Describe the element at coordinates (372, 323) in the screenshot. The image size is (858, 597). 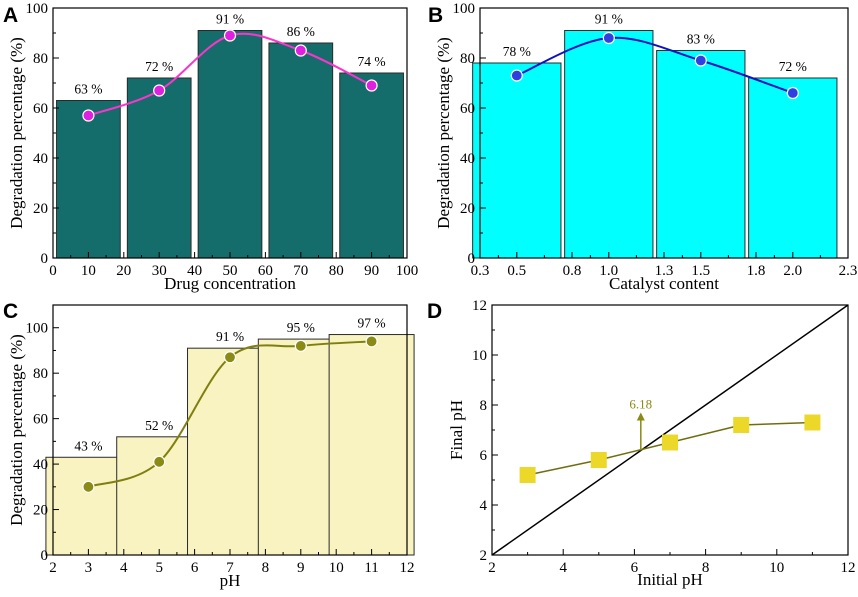
I see `bar-value-label: 97 %` at that location.